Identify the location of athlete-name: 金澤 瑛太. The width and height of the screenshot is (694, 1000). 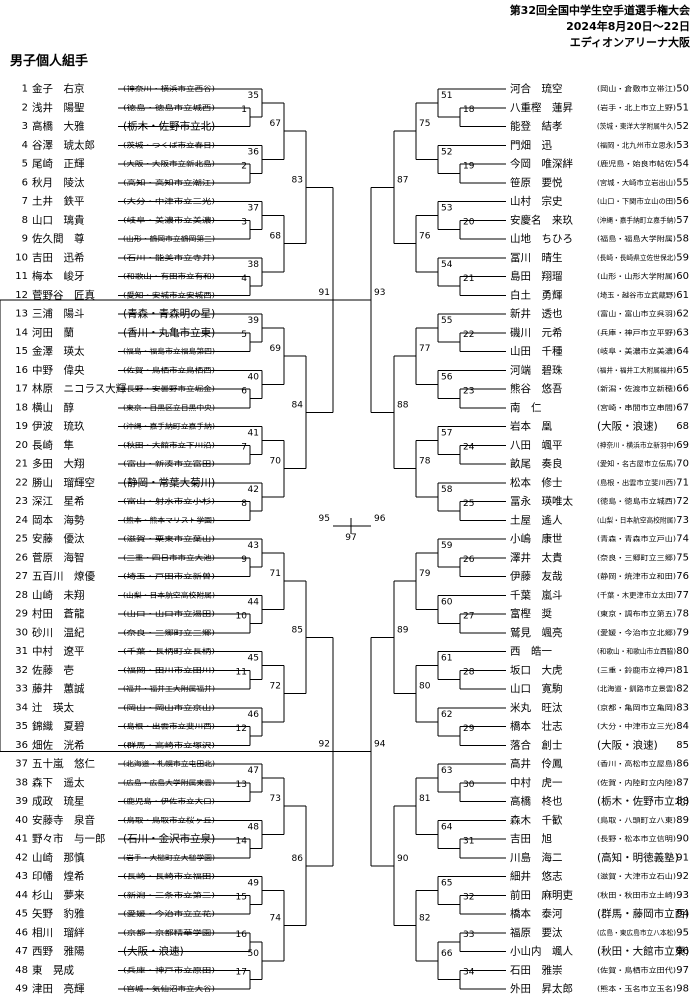
(58, 351).